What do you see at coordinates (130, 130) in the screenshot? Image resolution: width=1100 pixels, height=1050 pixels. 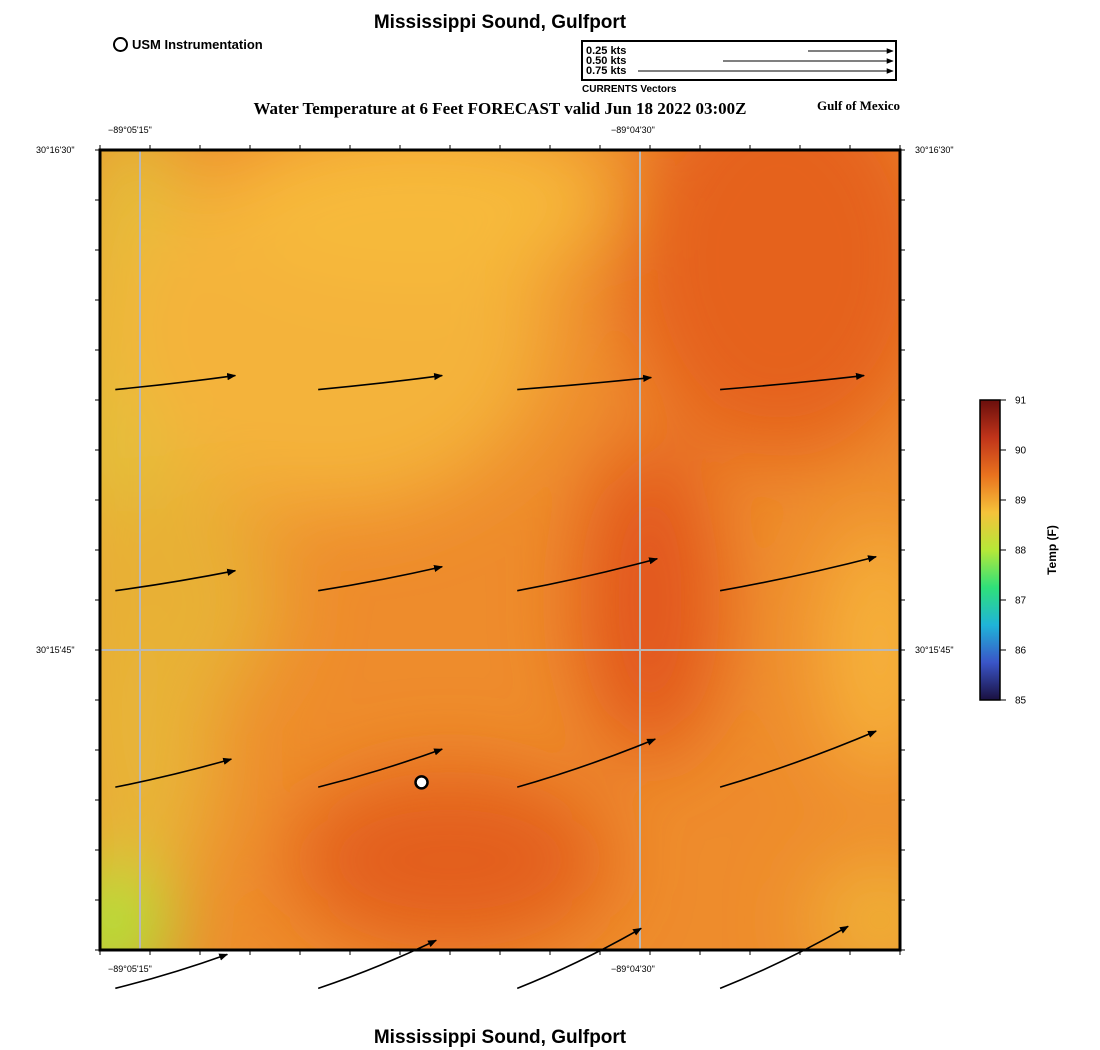 I see `top-lon-label-1: −89°05'15"` at bounding box center [130, 130].